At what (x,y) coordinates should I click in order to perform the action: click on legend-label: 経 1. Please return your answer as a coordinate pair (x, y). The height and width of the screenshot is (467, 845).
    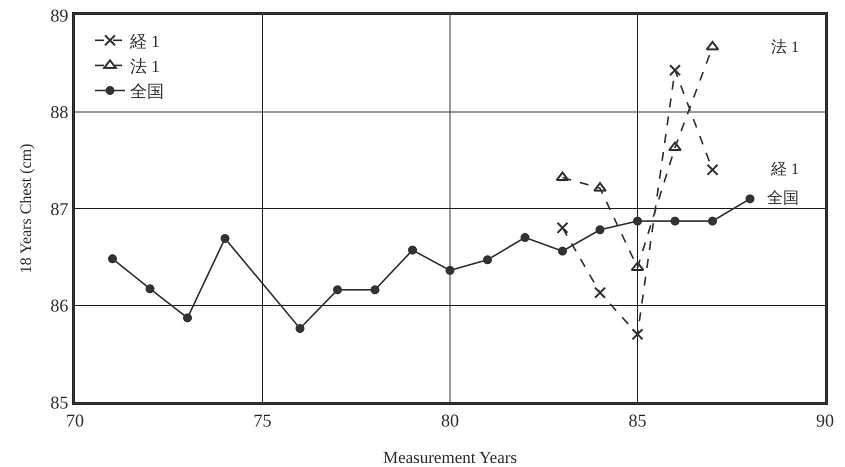
    Looking at the image, I should click on (144, 41).